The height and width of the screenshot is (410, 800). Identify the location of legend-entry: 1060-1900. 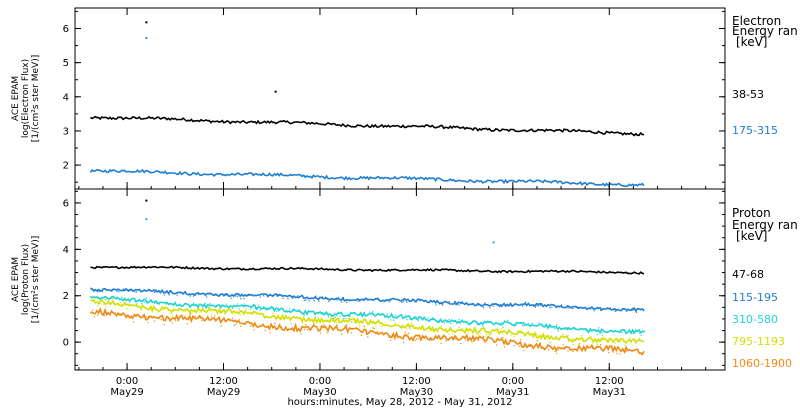
(762, 363).